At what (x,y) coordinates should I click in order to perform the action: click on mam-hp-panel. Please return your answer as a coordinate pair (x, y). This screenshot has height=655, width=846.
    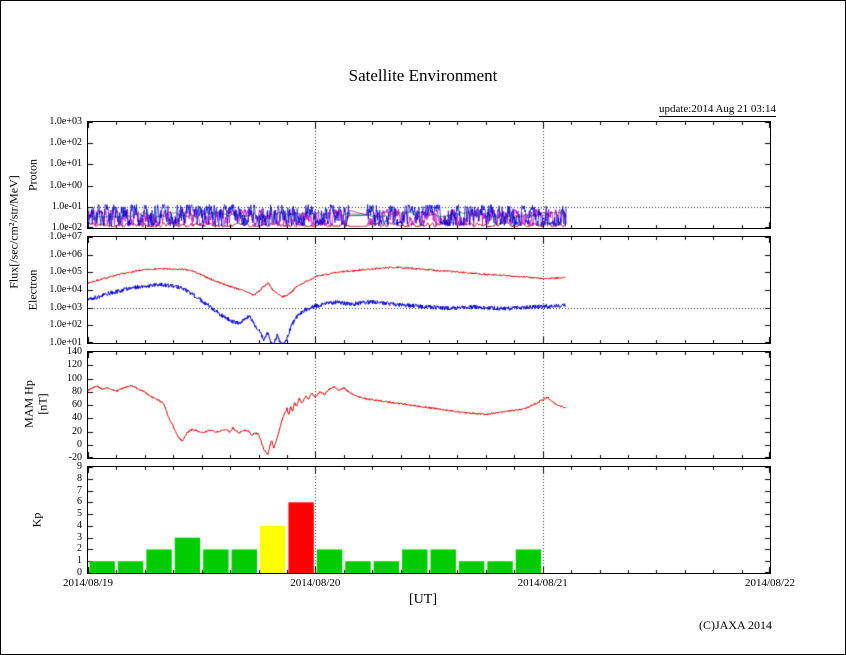
    Looking at the image, I should click on (429, 405).